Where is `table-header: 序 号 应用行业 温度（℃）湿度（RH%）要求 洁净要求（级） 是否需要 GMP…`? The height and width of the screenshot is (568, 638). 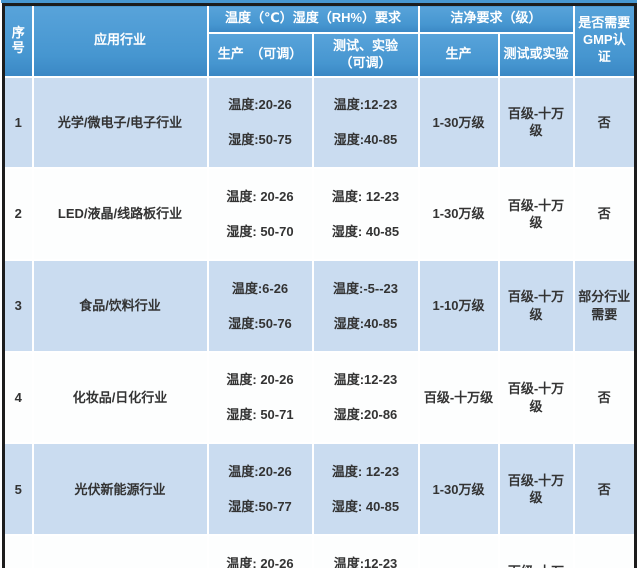
table-header: 序 号 应用行业 温度（℃）湿度（RH%）要求 洁净要求（级） 是否需要 GMP… is located at coordinates (319, 40).